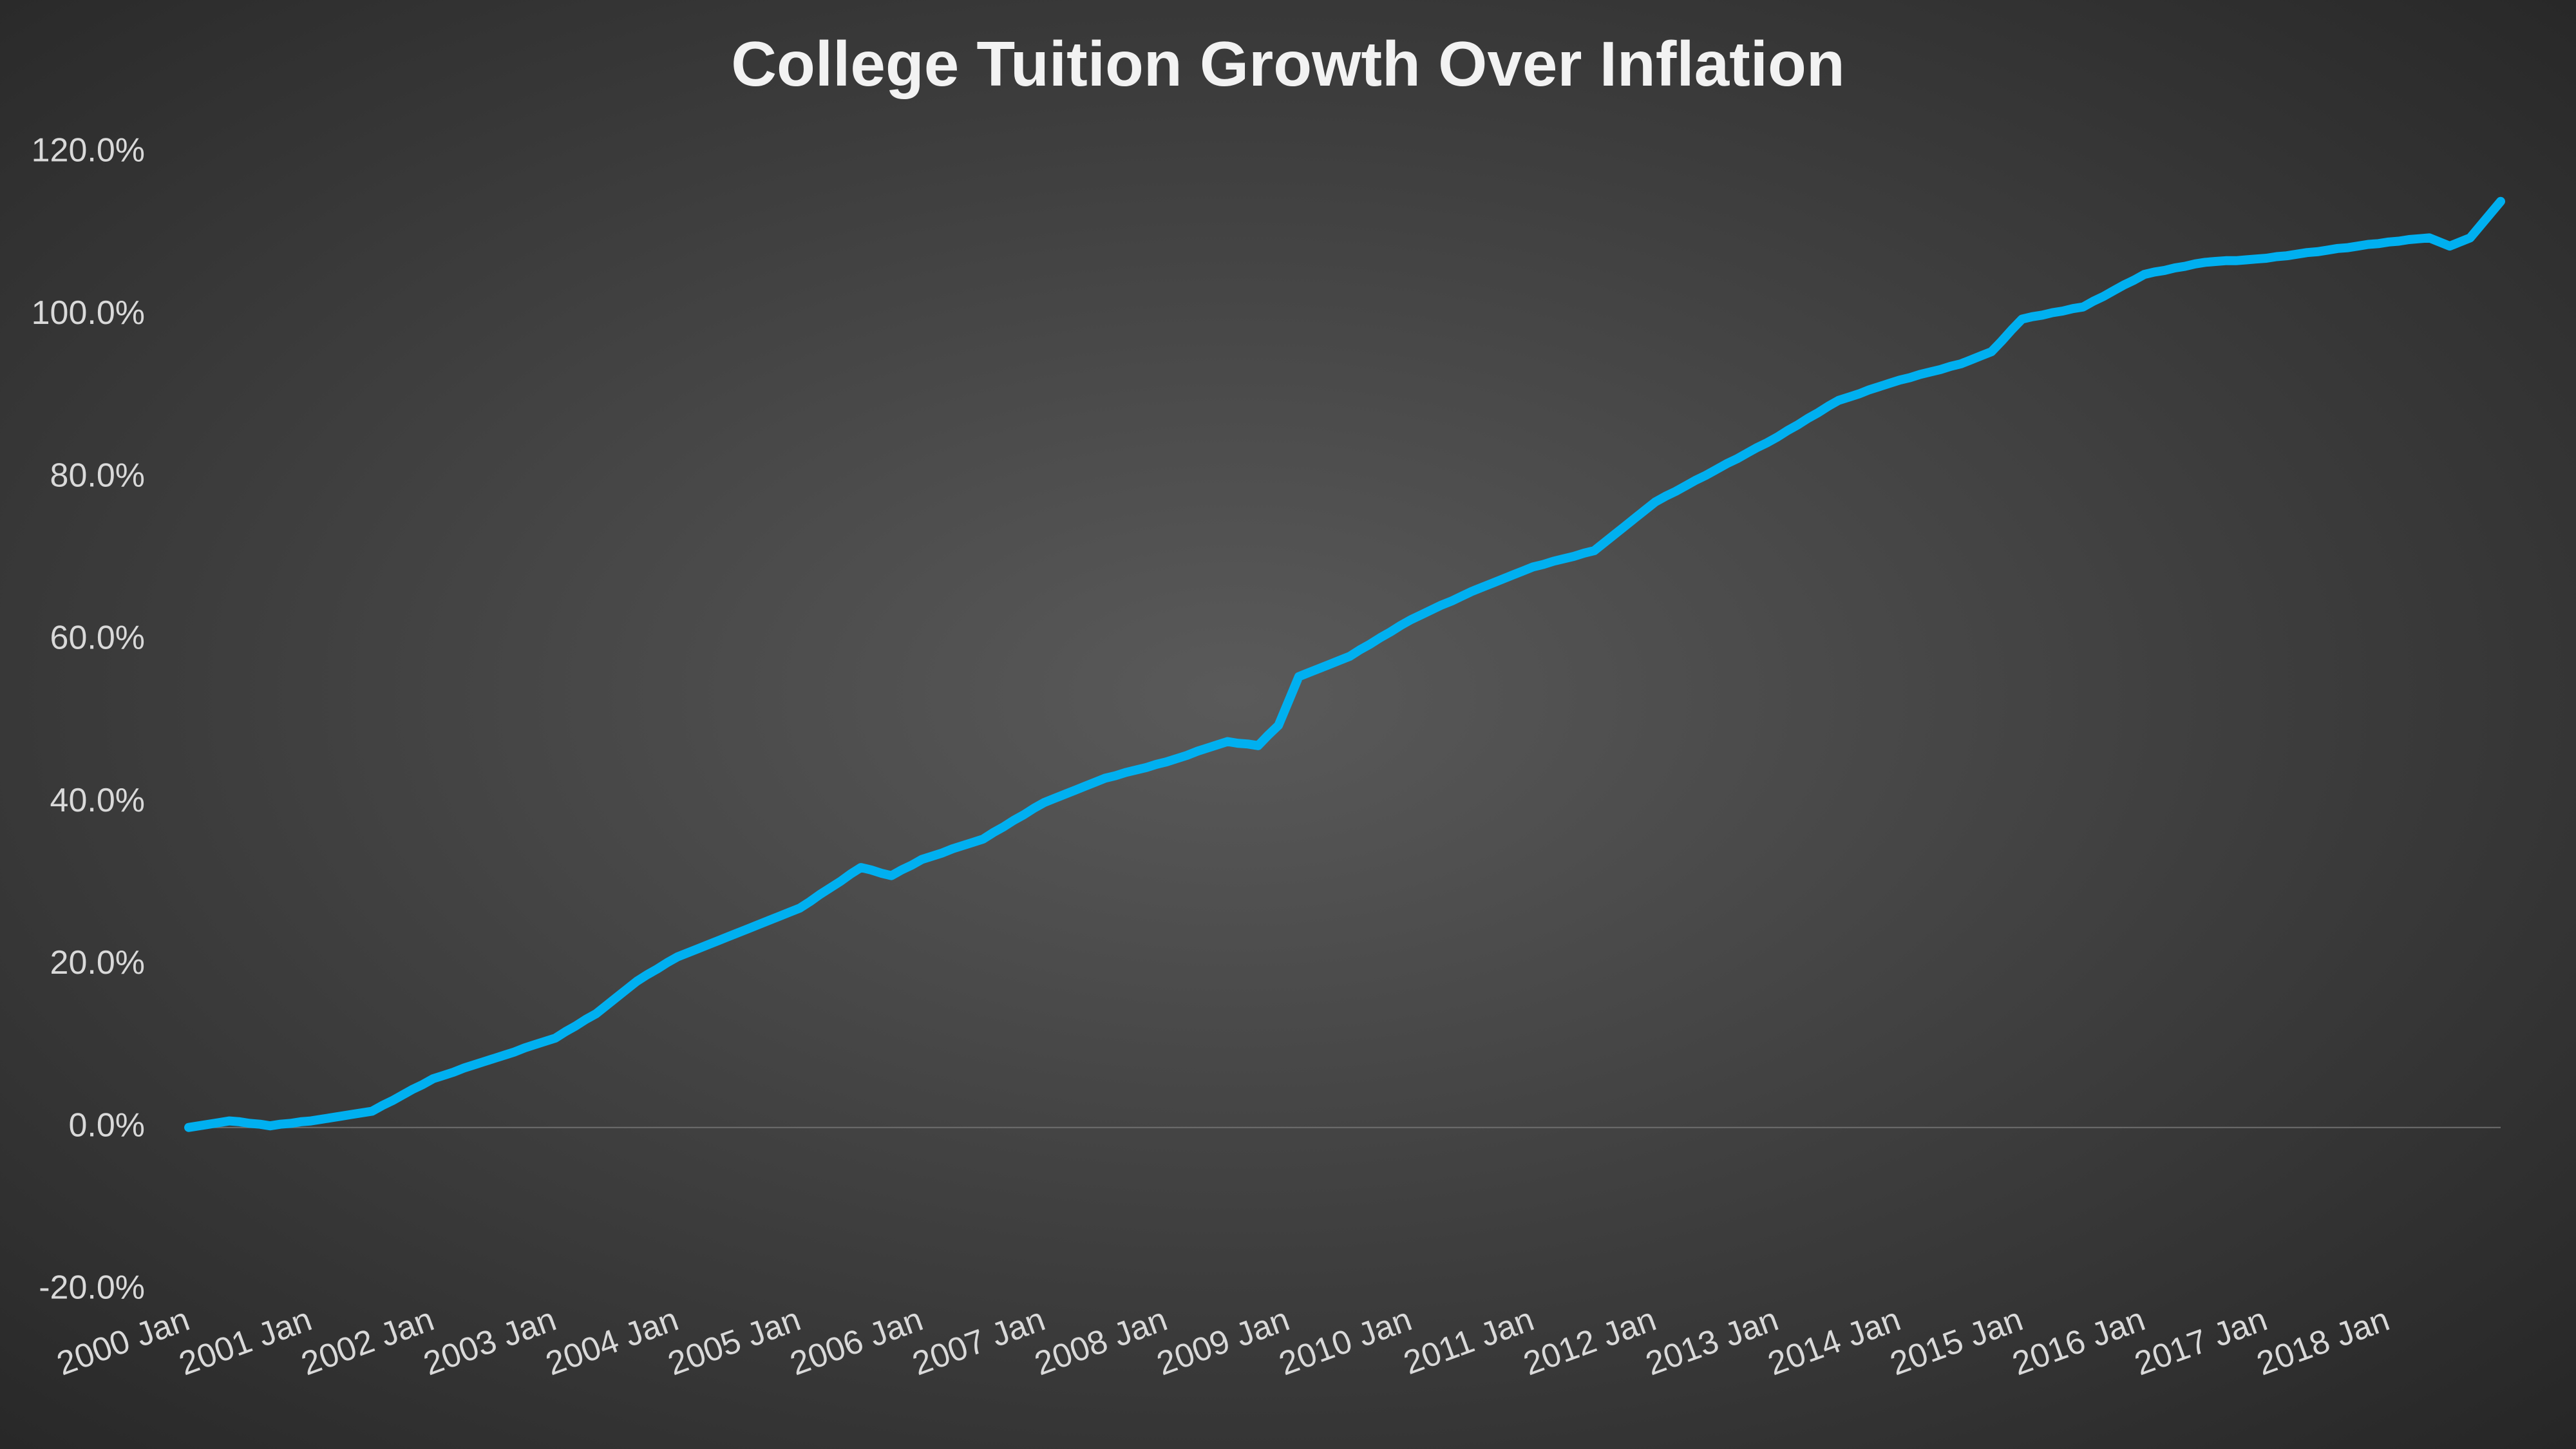 The height and width of the screenshot is (1449, 2576). What do you see at coordinates (1345, 1342) in the screenshot?
I see `x-tick-label: 2010 Jan` at bounding box center [1345, 1342].